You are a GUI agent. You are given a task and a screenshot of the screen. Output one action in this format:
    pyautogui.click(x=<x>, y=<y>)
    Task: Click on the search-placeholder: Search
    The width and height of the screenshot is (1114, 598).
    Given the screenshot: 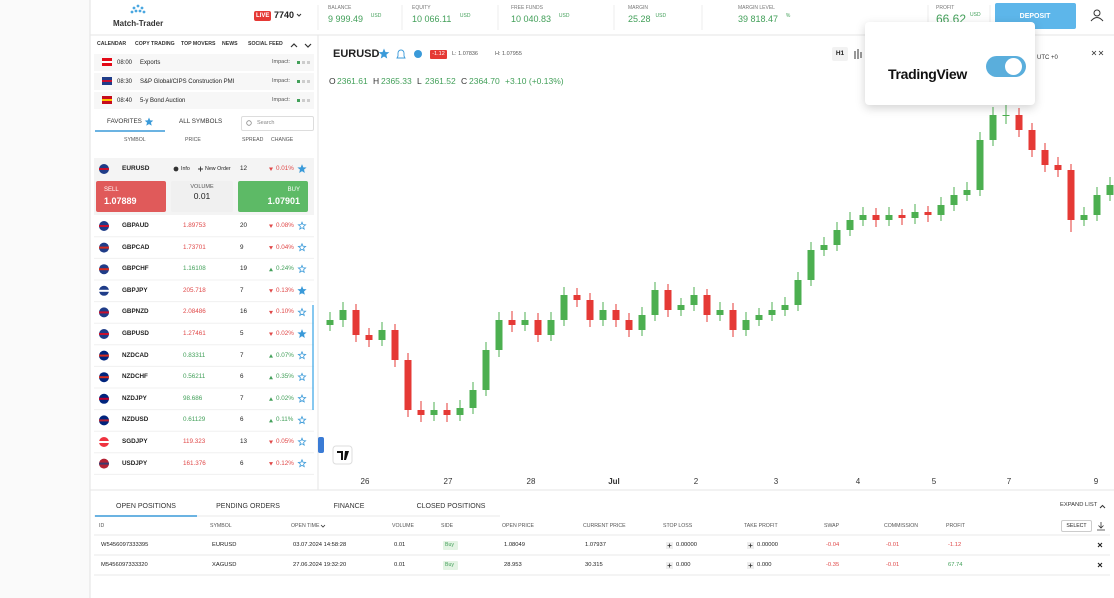 What is the action you would take?
    pyautogui.click(x=266, y=123)
    